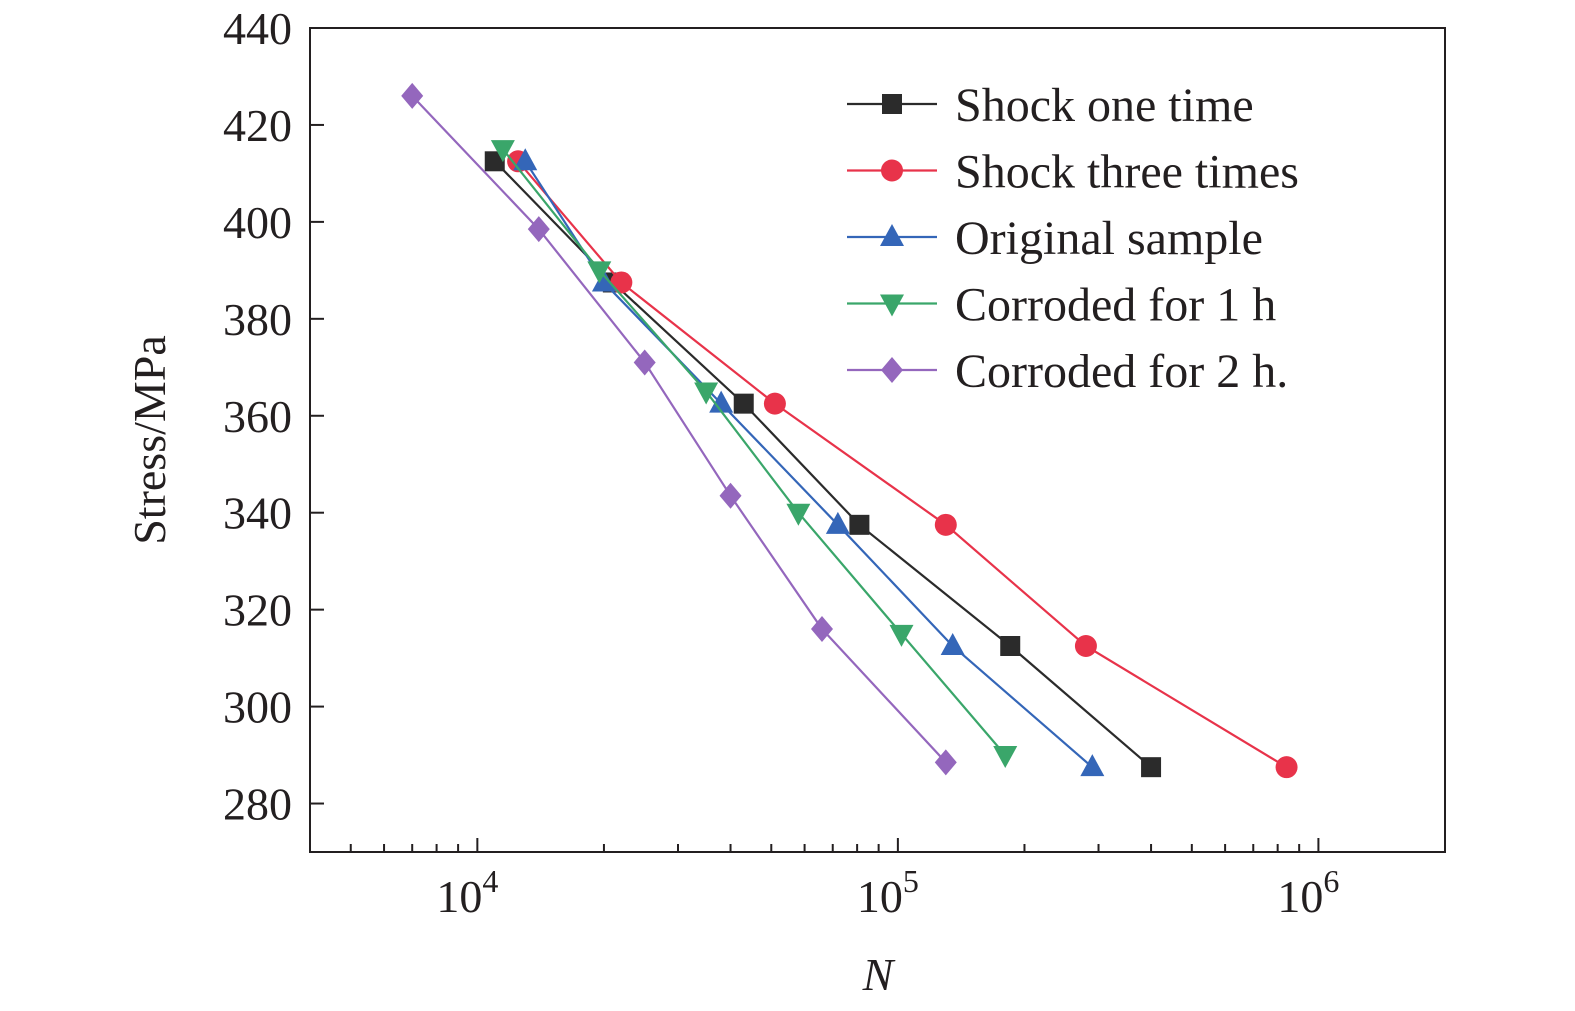 The height and width of the screenshot is (1011, 1575). I want to click on x-axis-title: N, so click(879, 974).